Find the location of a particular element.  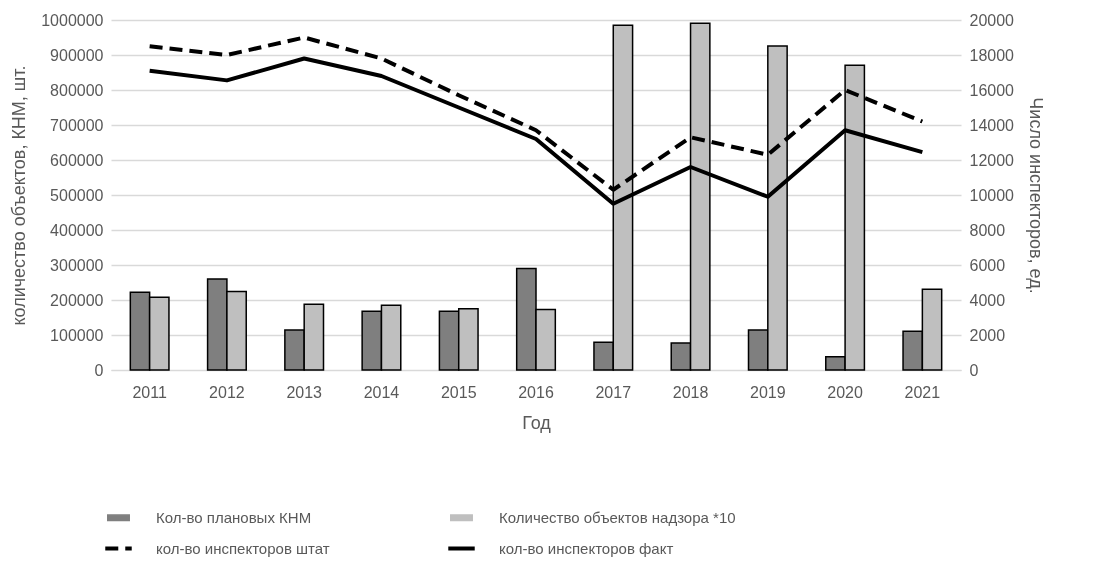

y2-tick-label: 10000 is located at coordinates (992, 195).